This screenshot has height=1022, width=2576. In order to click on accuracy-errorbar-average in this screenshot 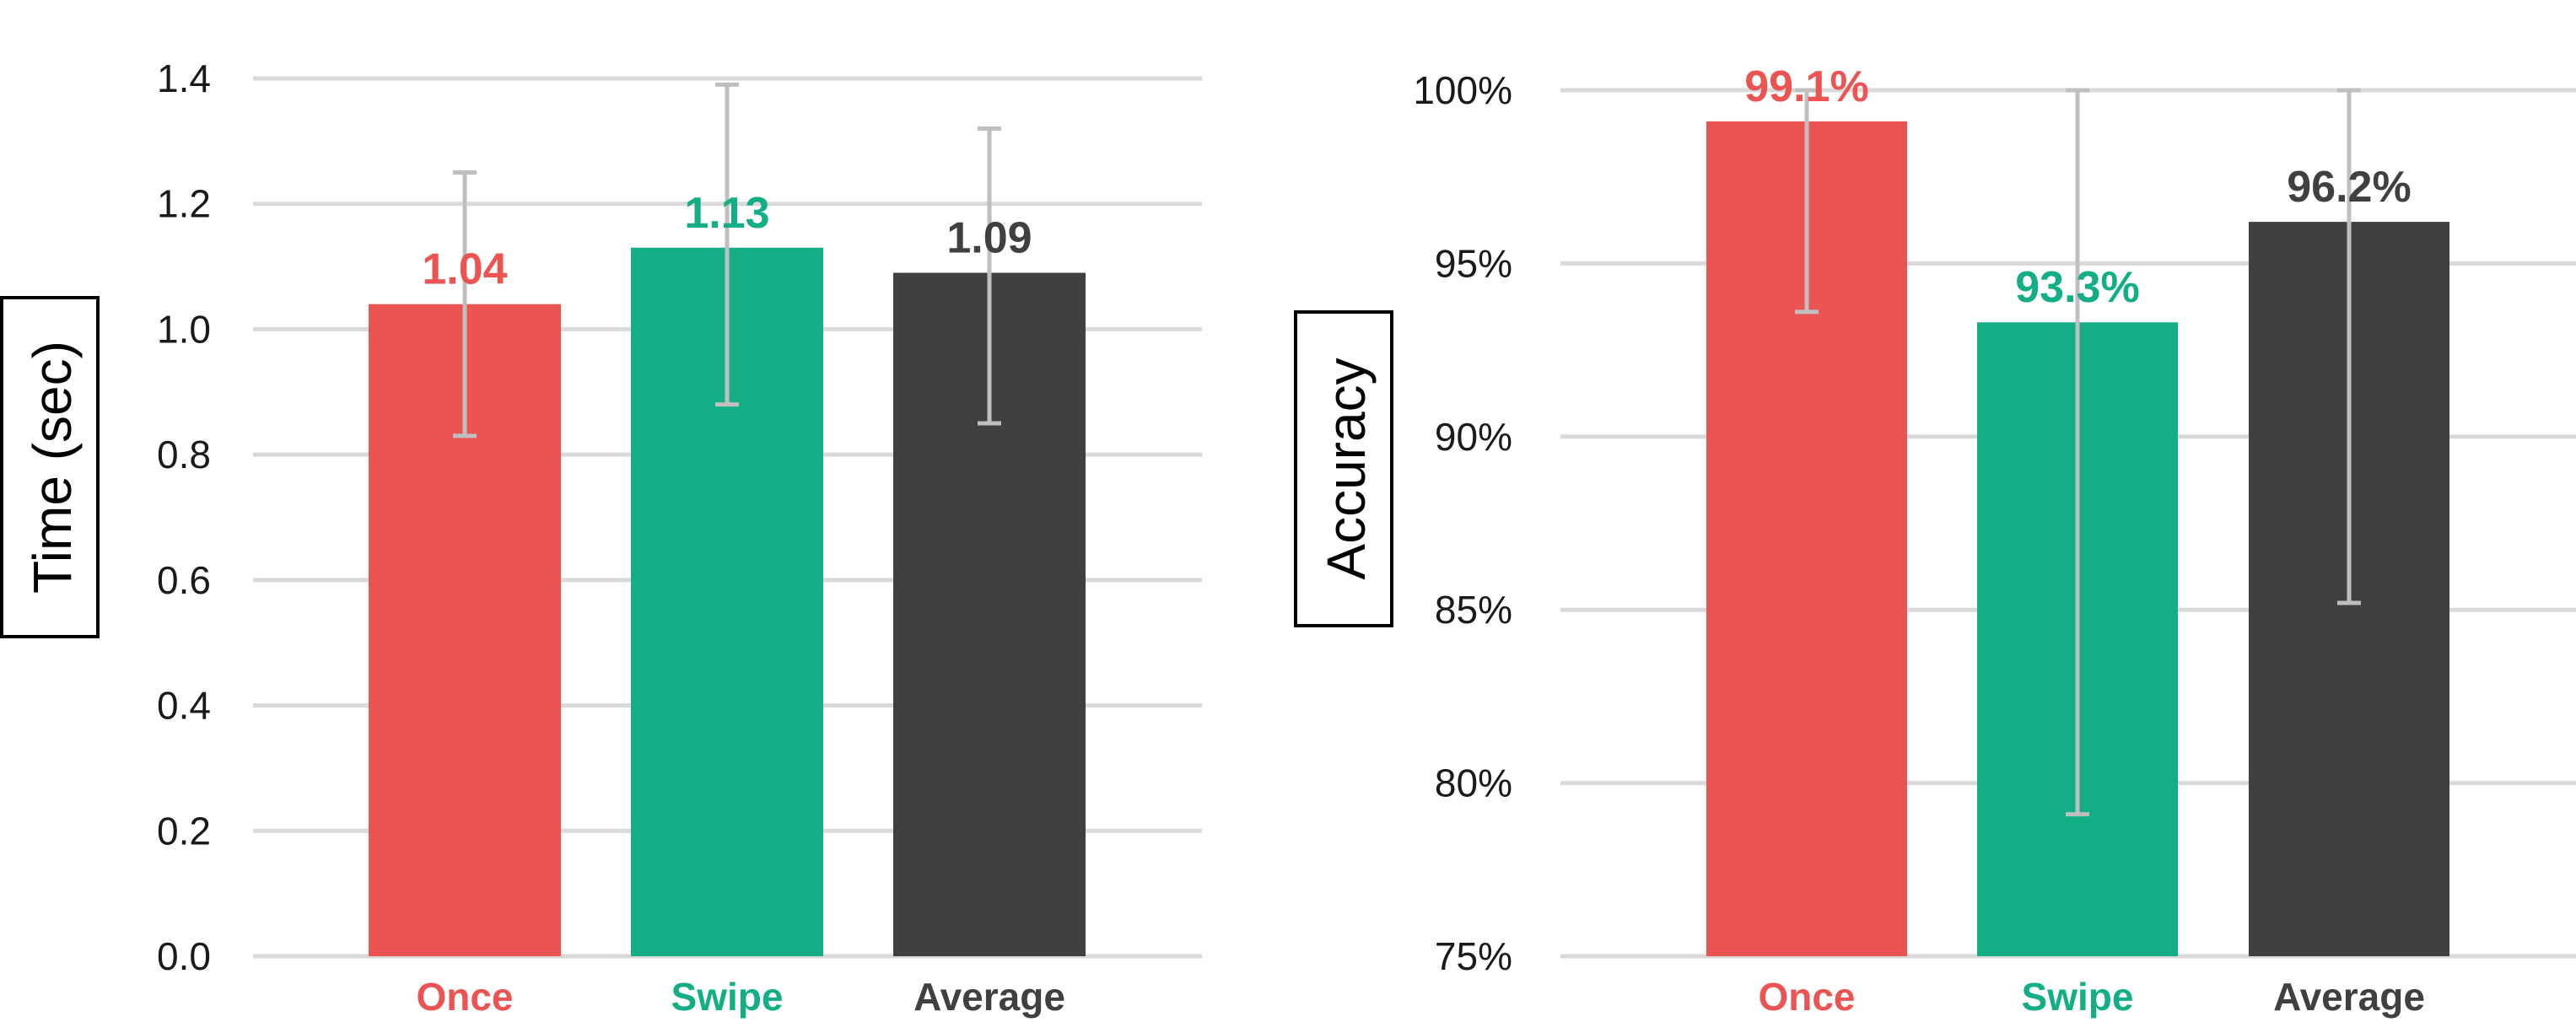, I will do `click(2349, 346)`.